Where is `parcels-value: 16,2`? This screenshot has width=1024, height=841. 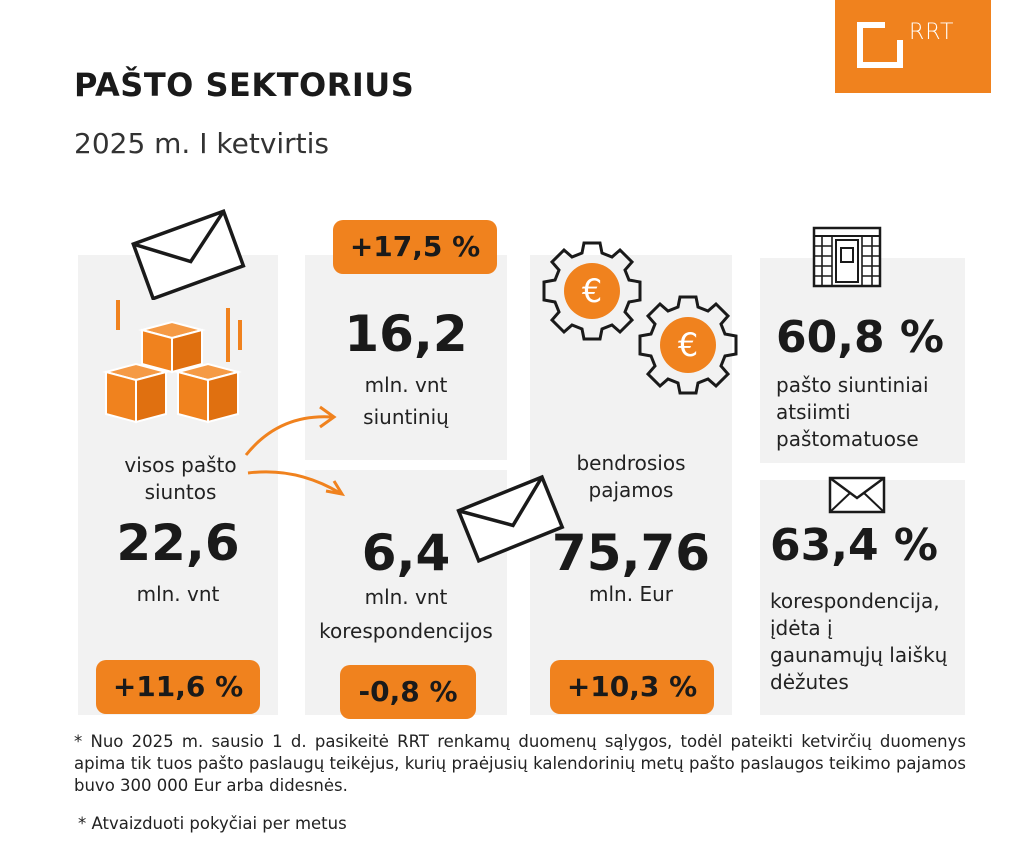
parcels-value: 16,2 is located at coordinates (406, 334).